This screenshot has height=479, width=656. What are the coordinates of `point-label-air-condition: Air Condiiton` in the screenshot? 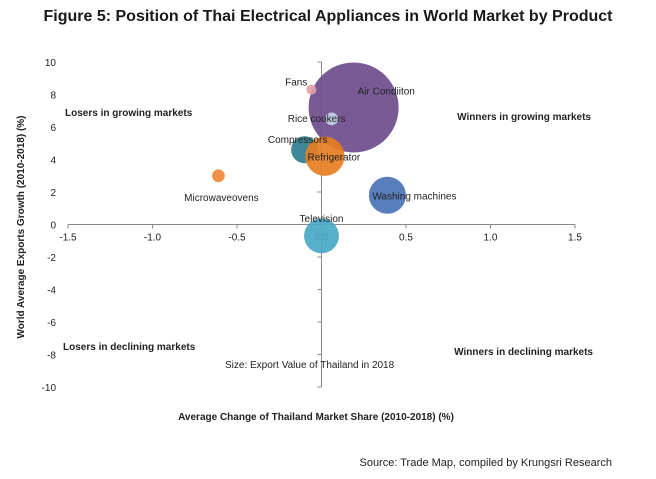 It's located at (386, 92).